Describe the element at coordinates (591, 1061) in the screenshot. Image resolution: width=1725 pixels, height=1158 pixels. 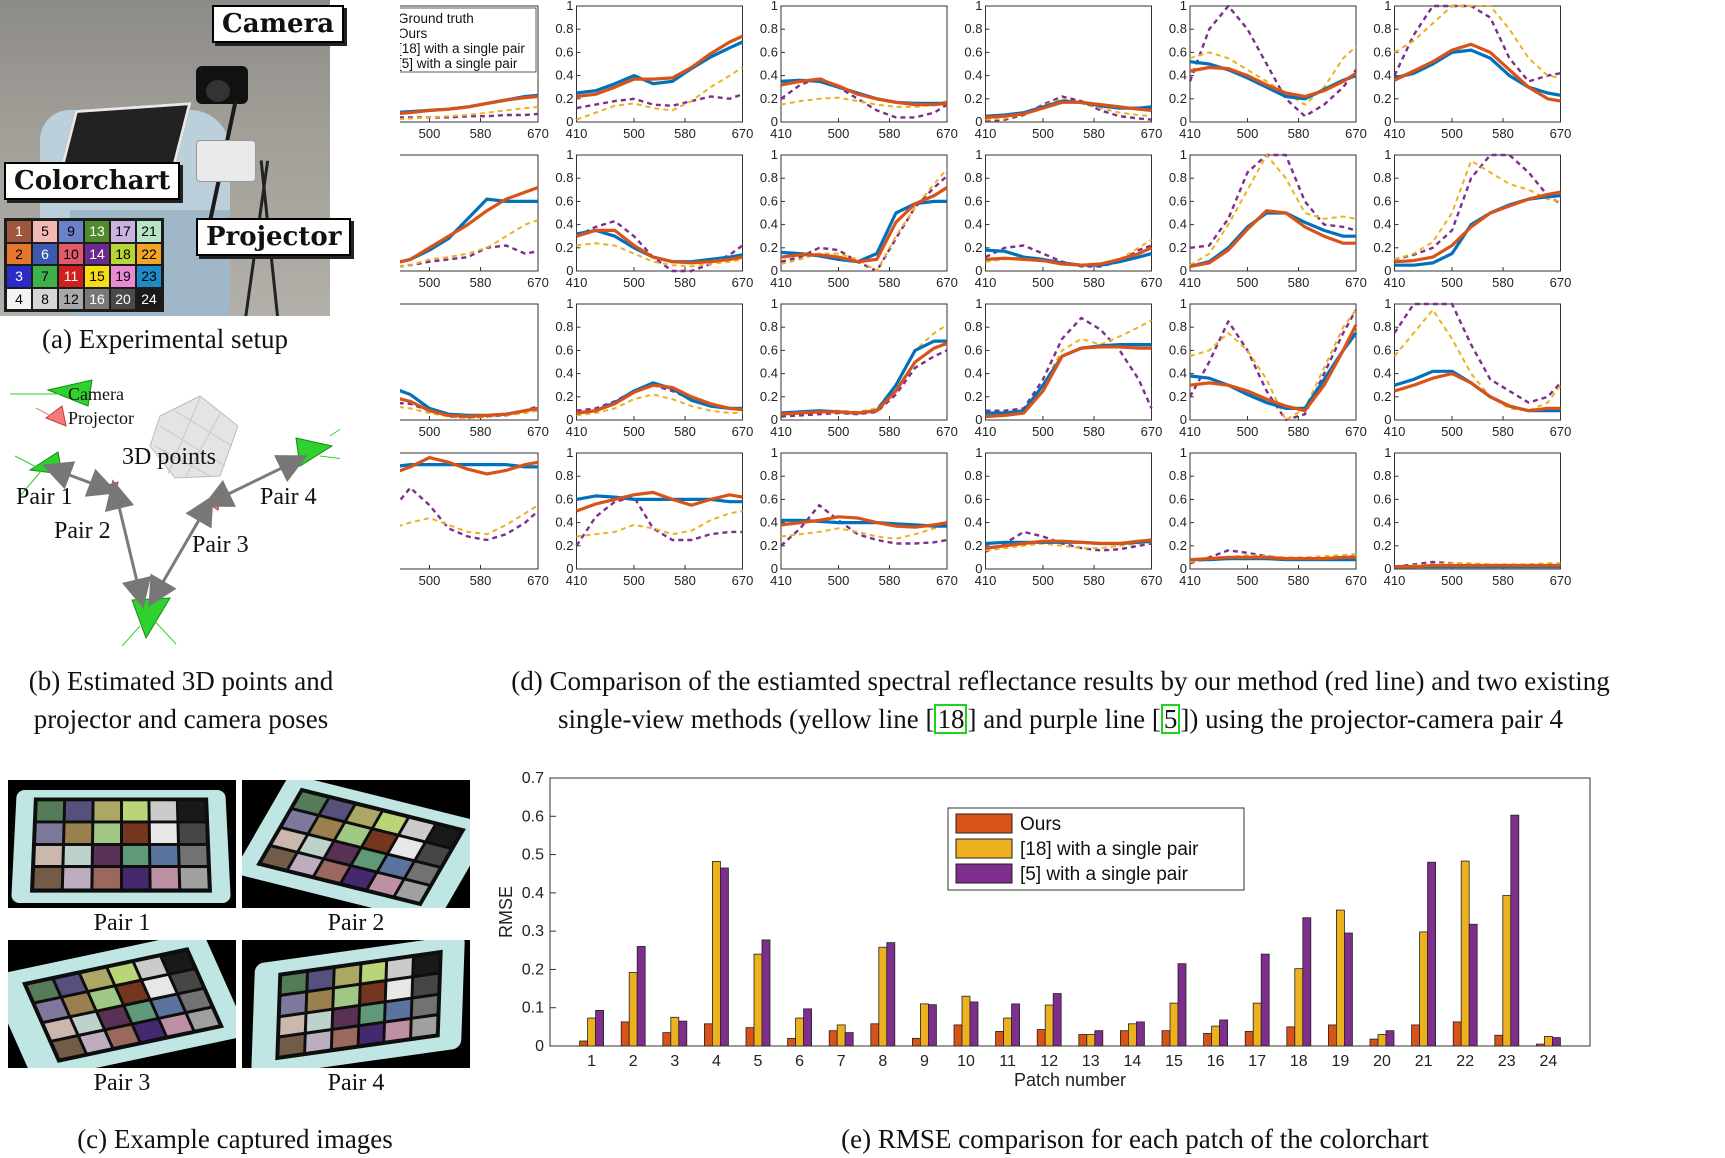
I see `x-tick-label: 1` at that location.